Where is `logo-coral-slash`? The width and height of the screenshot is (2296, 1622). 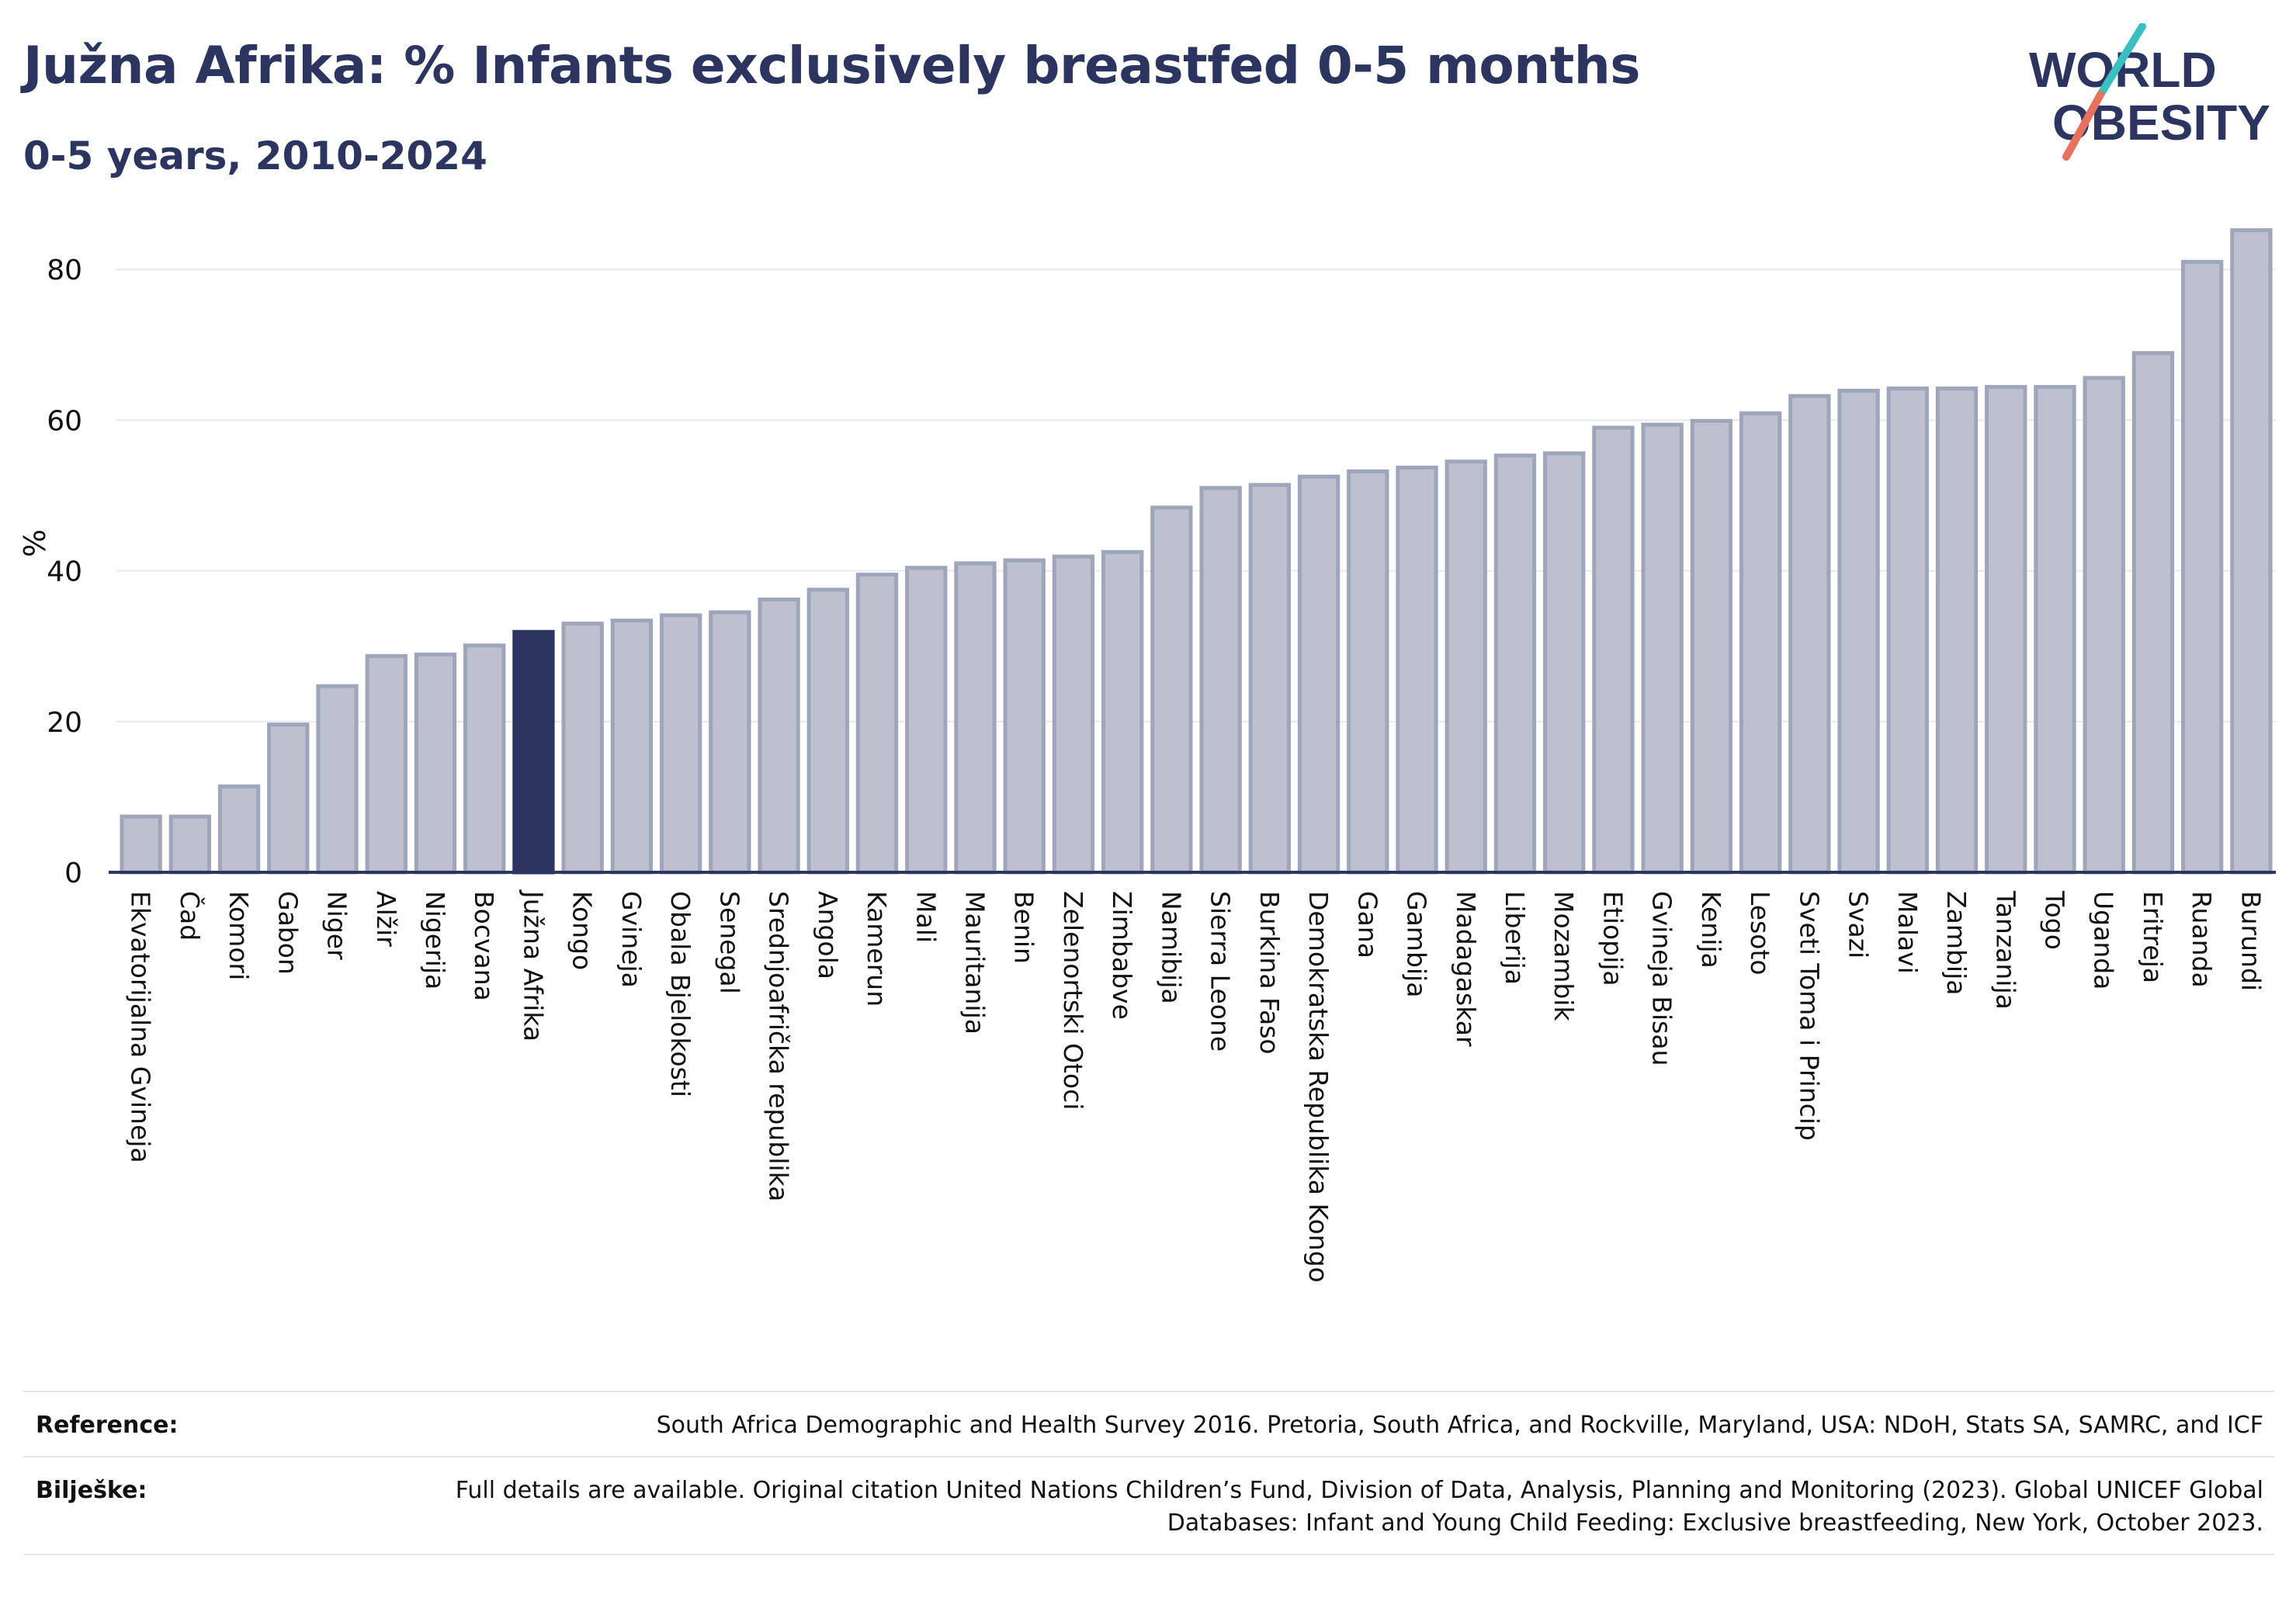 logo-coral-slash is located at coordinates (2083, 126).